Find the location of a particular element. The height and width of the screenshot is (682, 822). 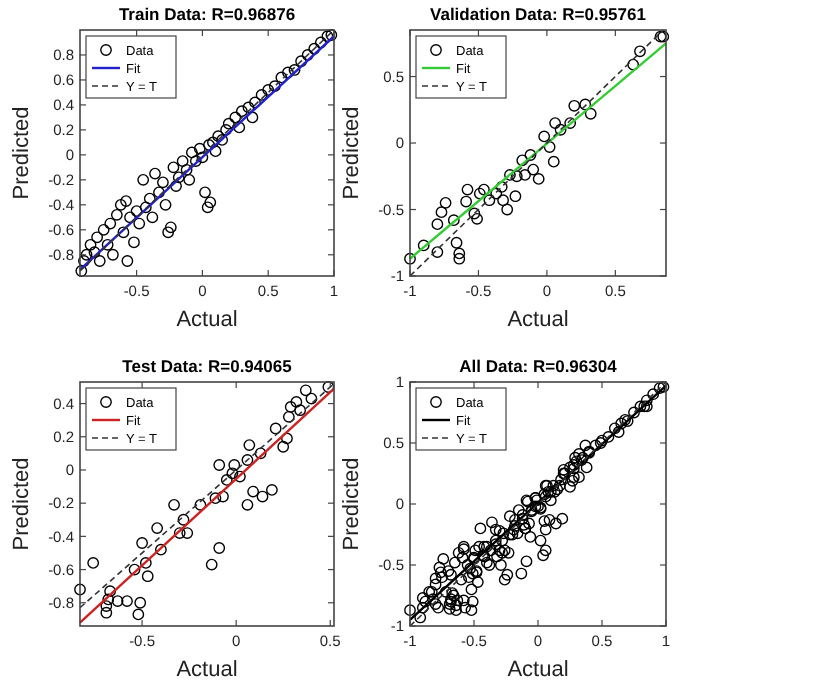

chart-title: Train Data: R=0.96876 is located at coordinates (207, 14).